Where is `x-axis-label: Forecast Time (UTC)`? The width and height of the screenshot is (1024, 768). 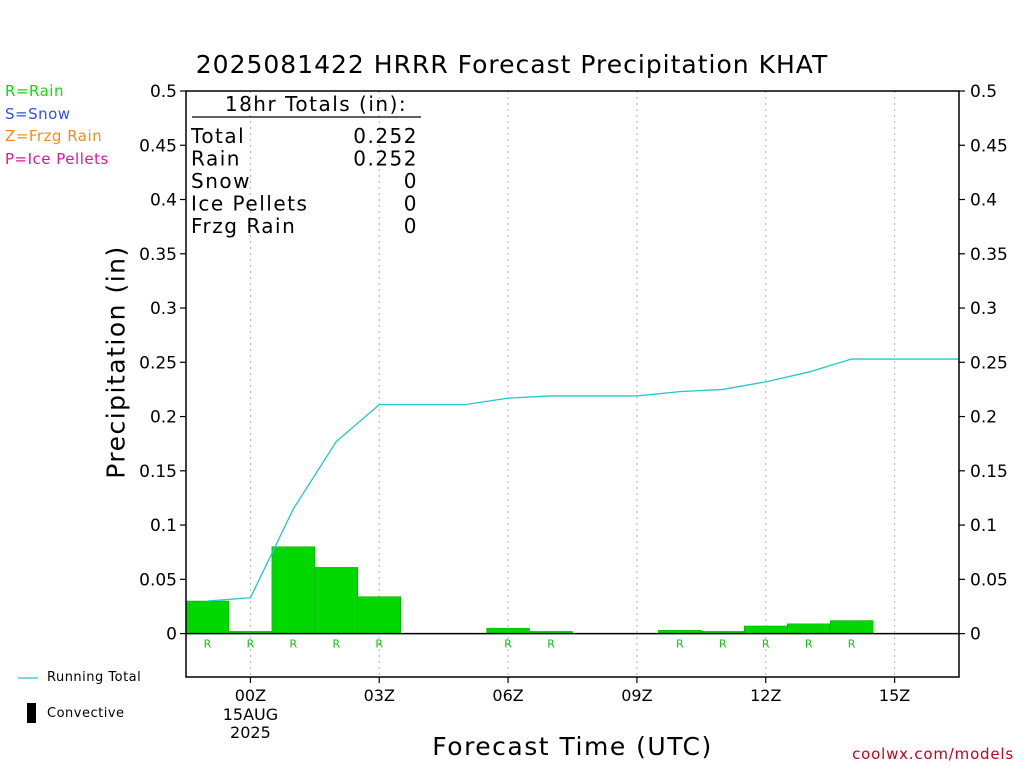
x-axis-label: Forecast Time (UTC) is located at coordinates (572, 746).